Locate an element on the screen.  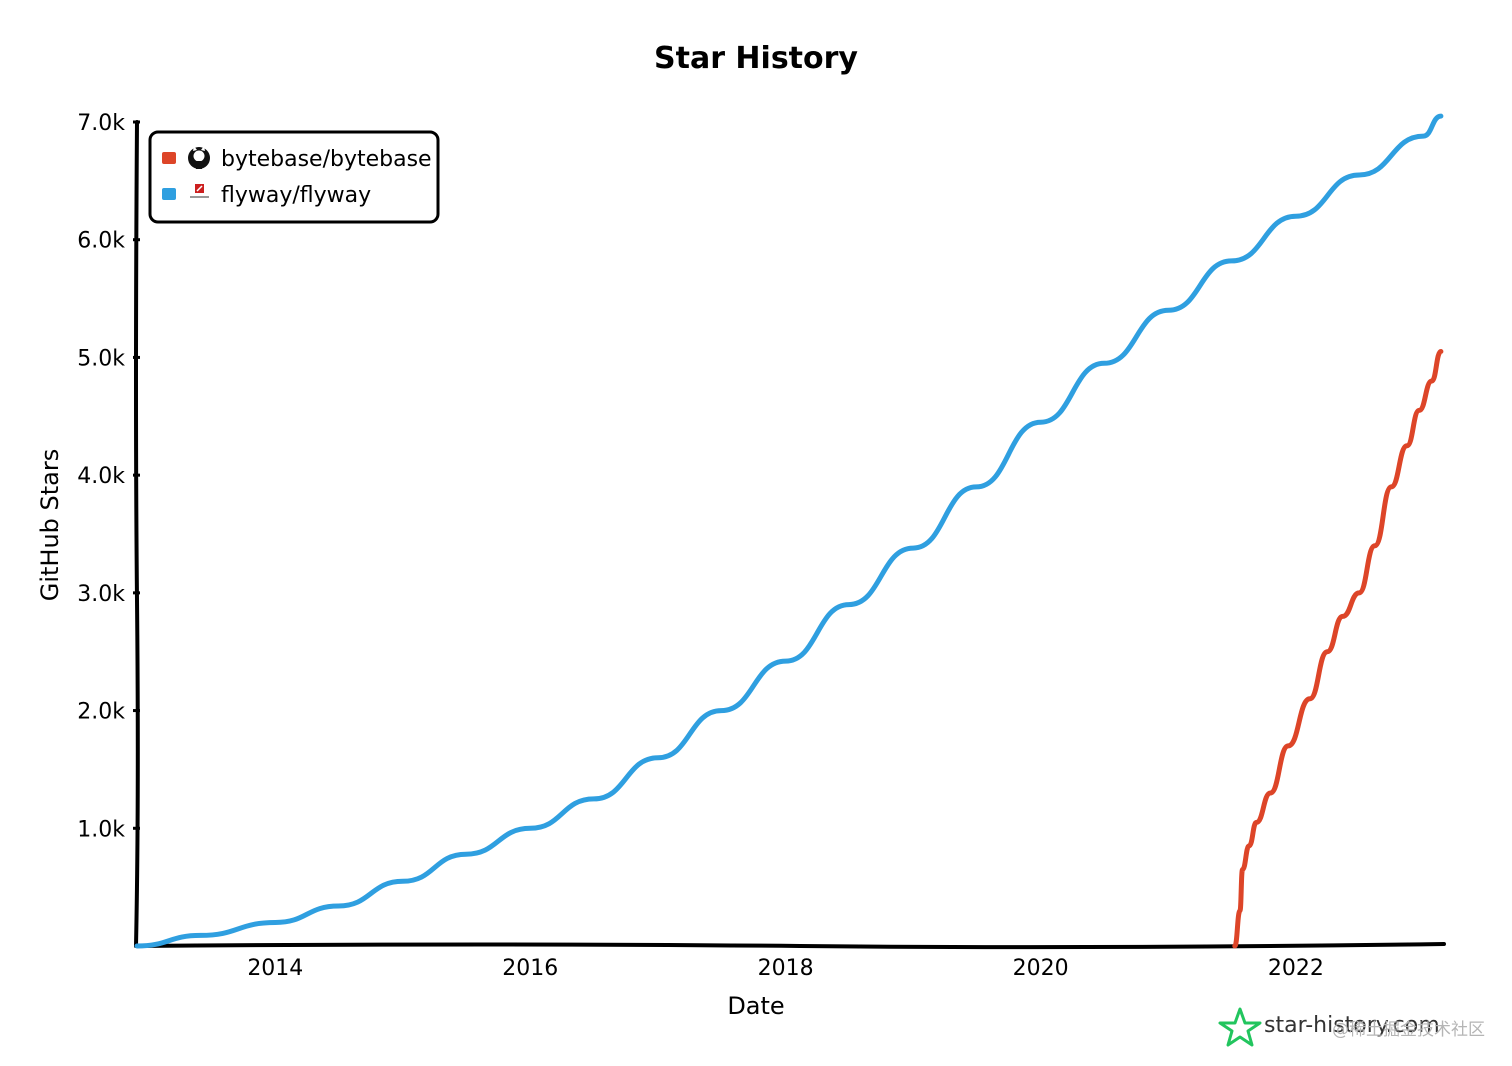
legend-item-flyway: flyway/flyway is located at coordinates (266, 195).